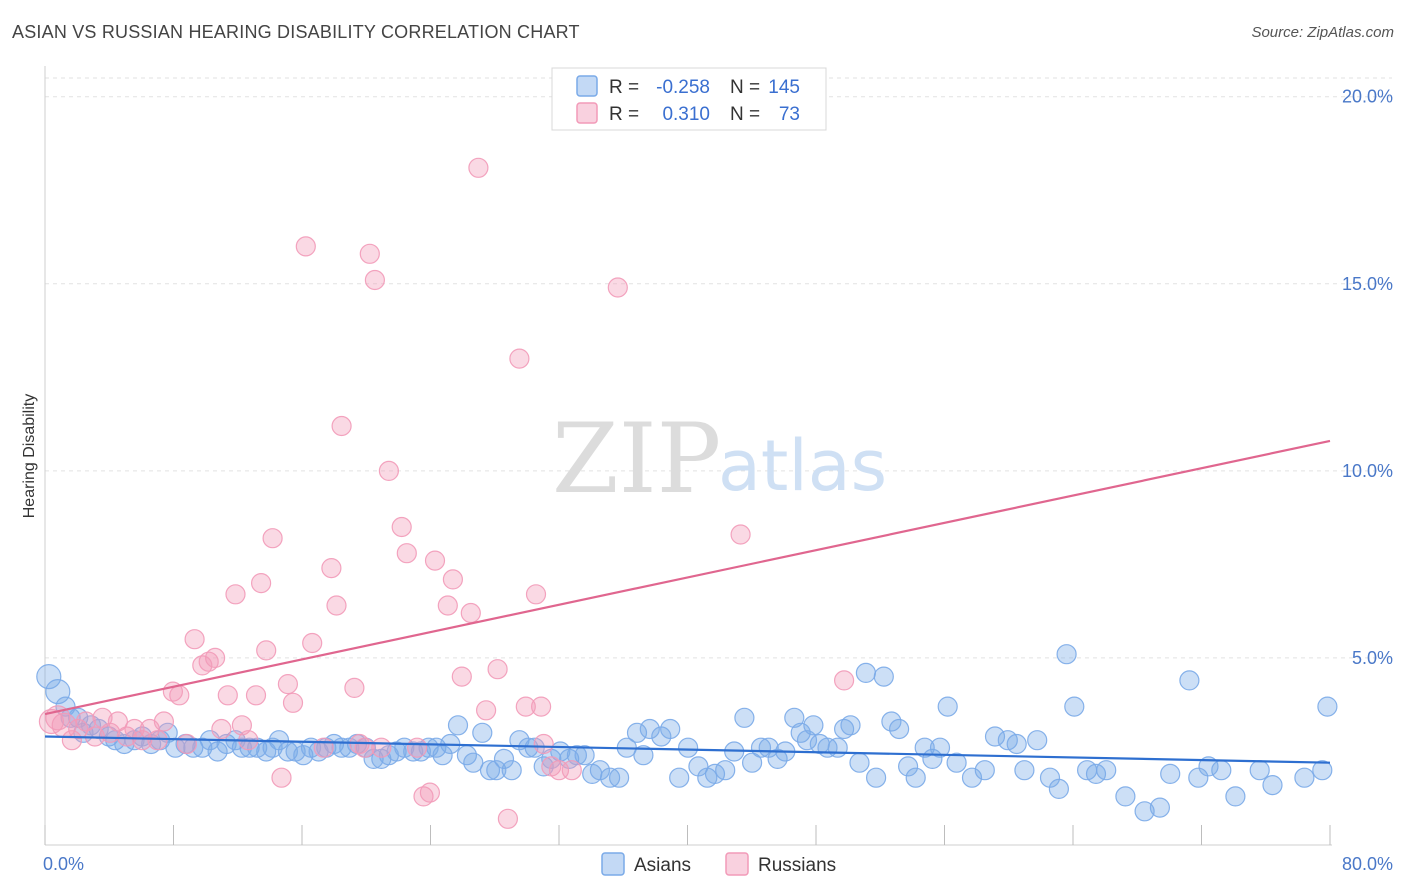 Image resolution: width=1406 pixels, height=892 pixels. What do you see at coordinates (1367, 97) in the screenshot?
I see `y-tick-label: 20.0%` at bounding box center [1367, 97].